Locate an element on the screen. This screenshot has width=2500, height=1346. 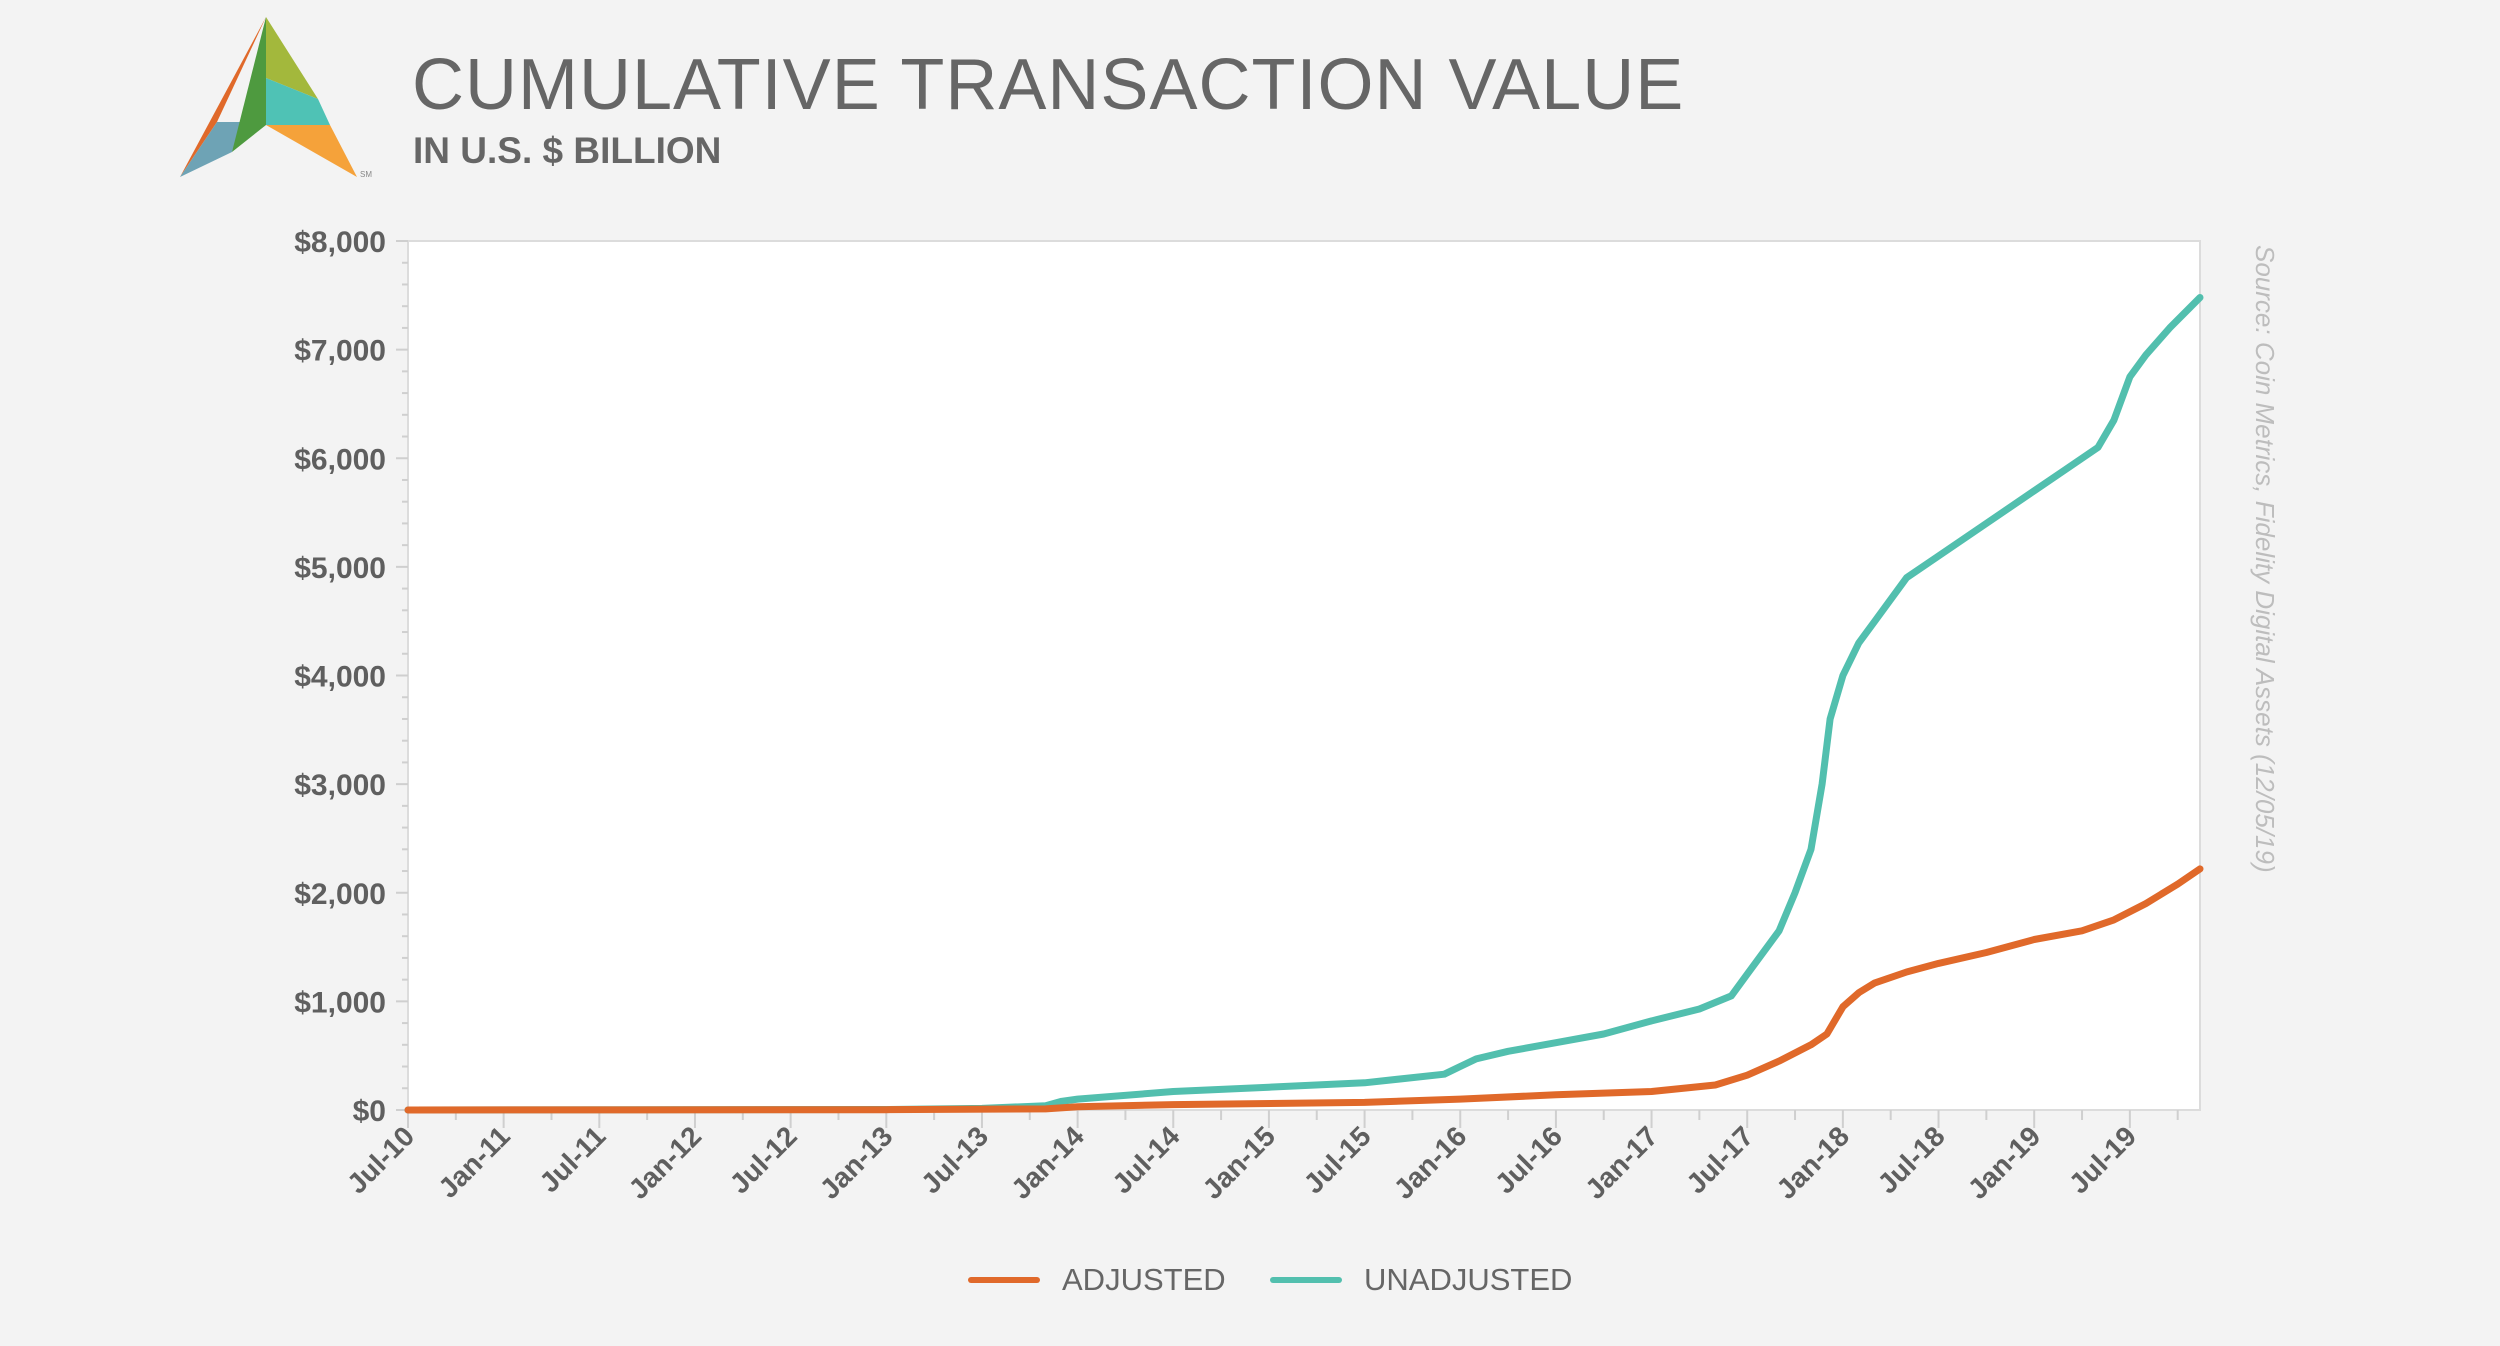
svg-text: SM is located at coordinates (366, 174).